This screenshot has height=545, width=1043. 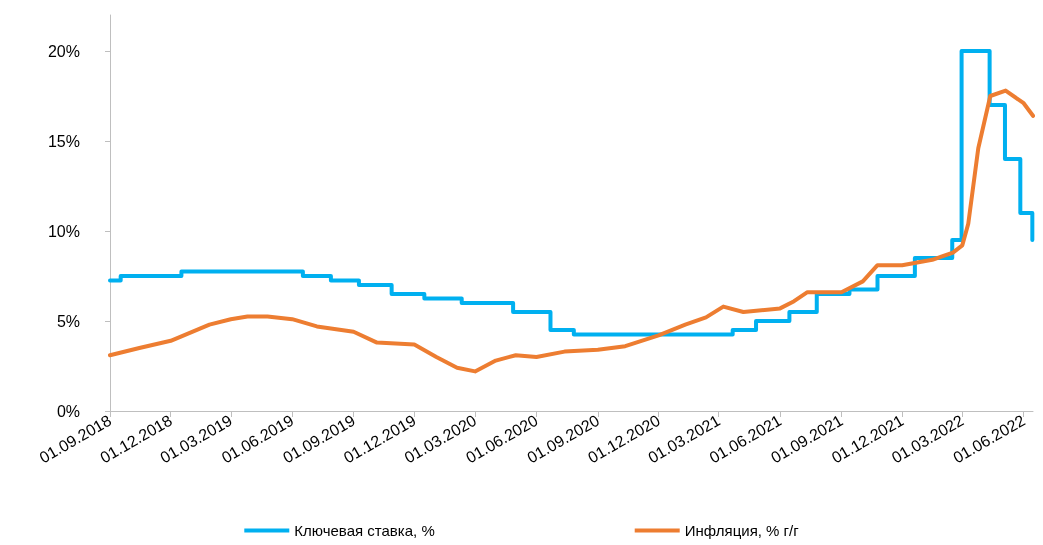 I want to click on y-tick-label: 5%, so click(x=68, y=321).